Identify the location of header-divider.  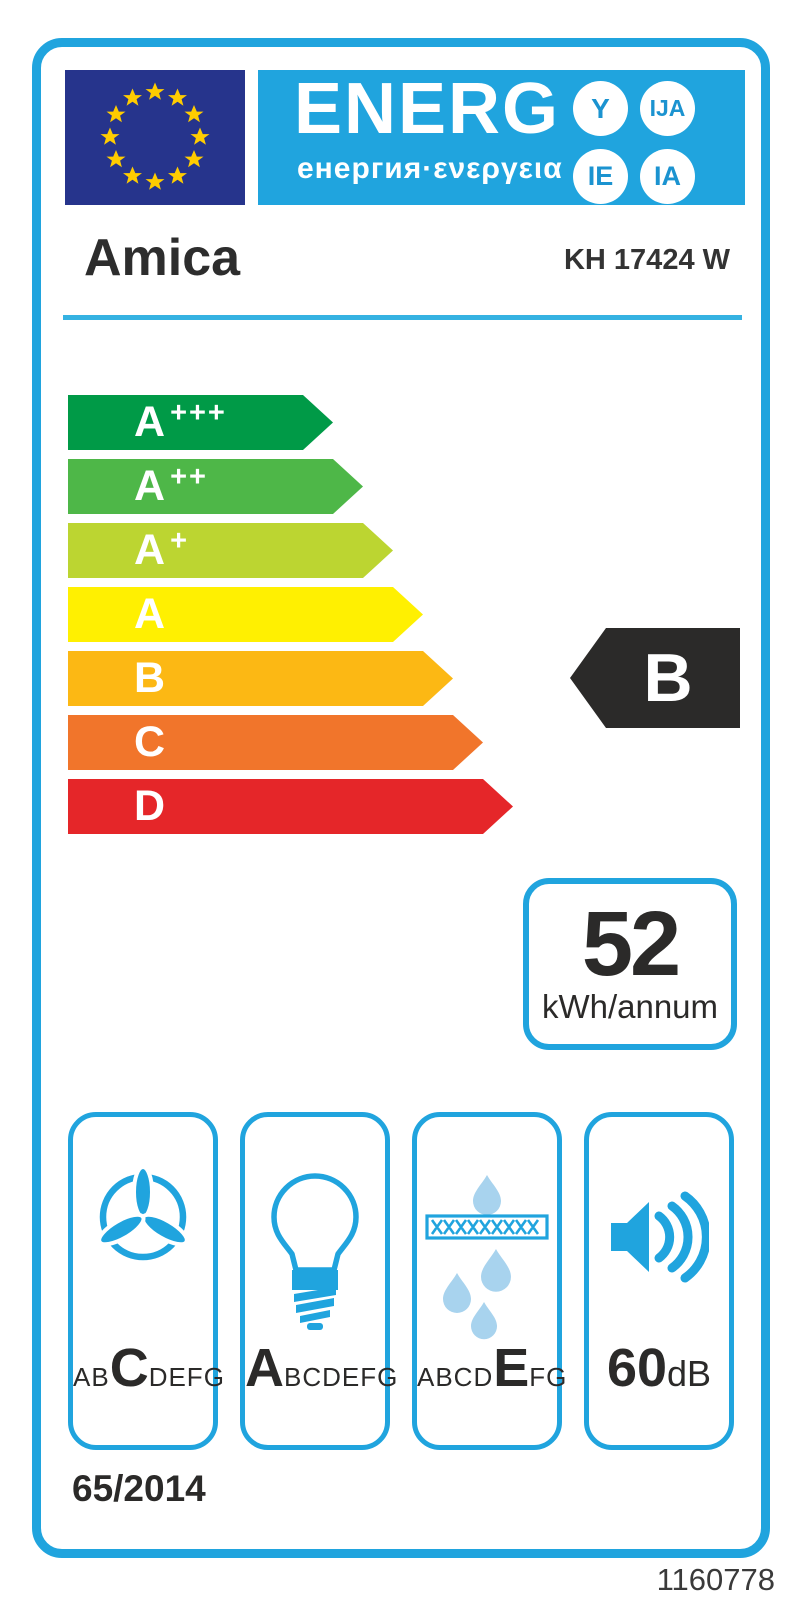
(402, 317).